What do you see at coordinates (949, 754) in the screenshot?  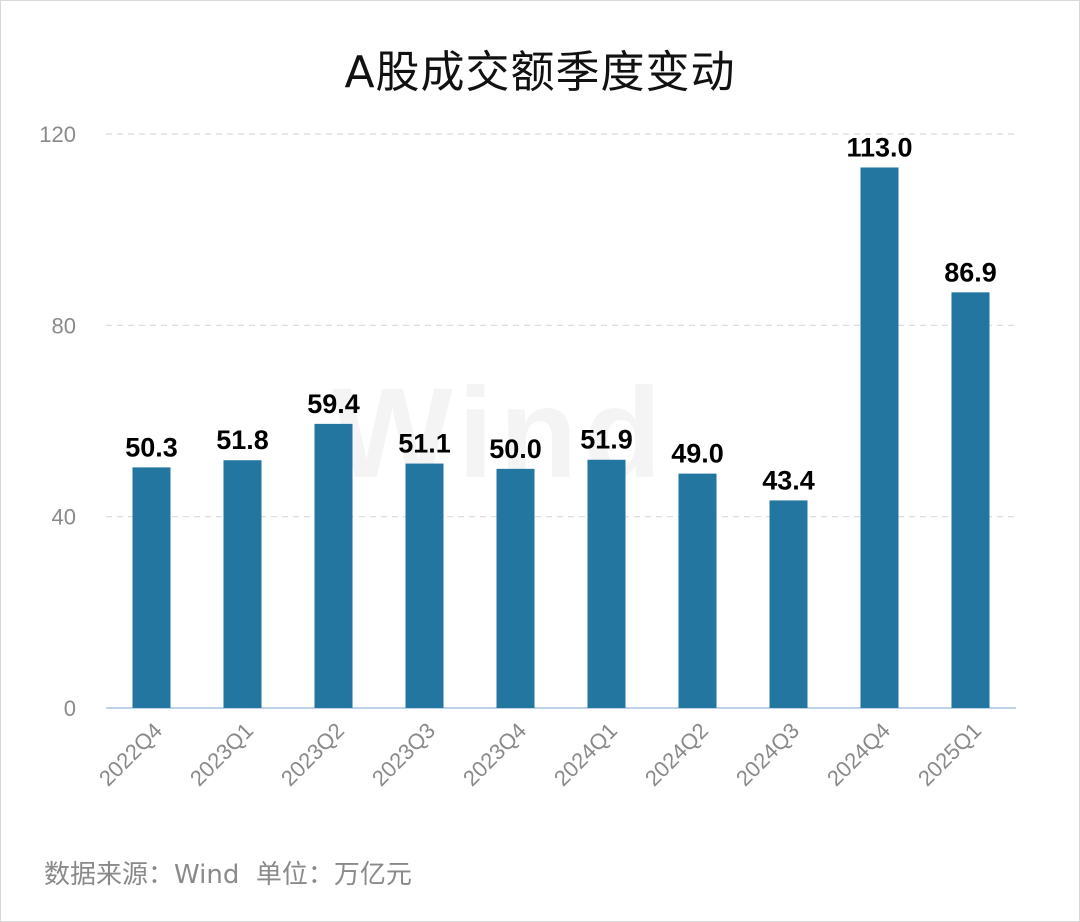 I see `x-tick-label: 2025Q1` at bounding box center [949, 754].